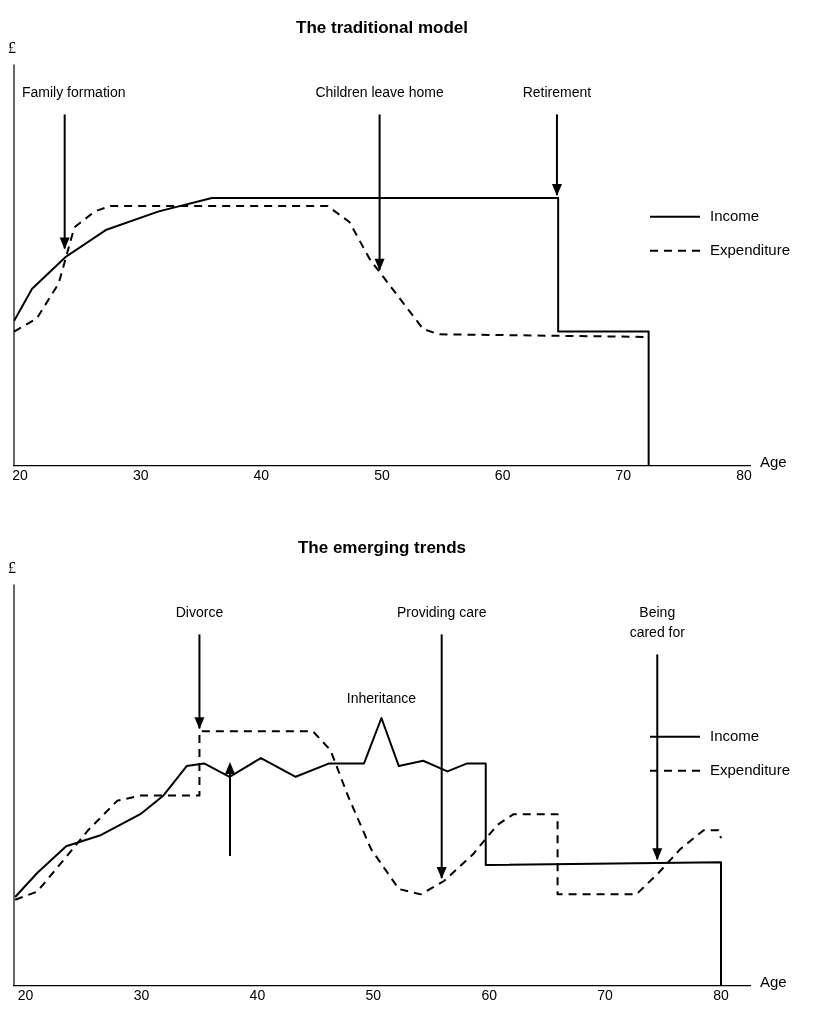  Describe the element at coordinates (379, 92) in the screenshot. I see `annotation: Children leave home` at that location.